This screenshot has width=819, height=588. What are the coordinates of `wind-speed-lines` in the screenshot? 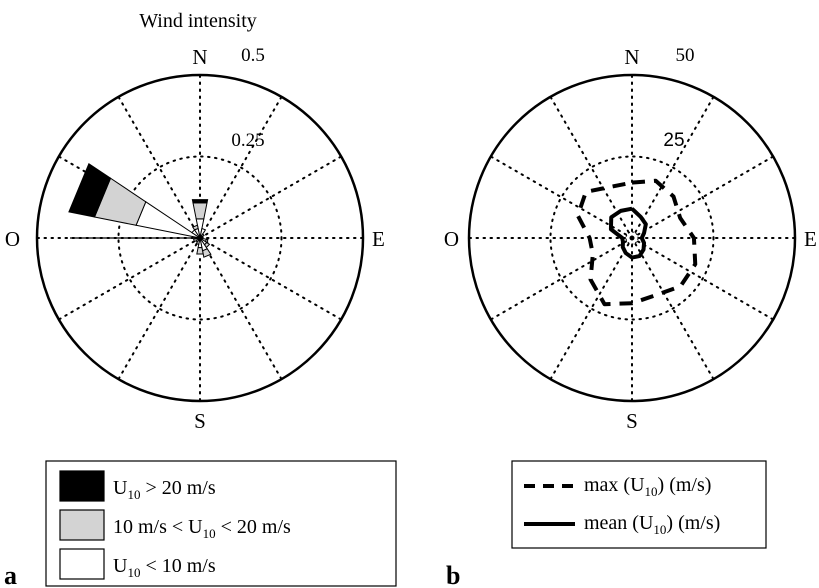 It's located at (636, 242).